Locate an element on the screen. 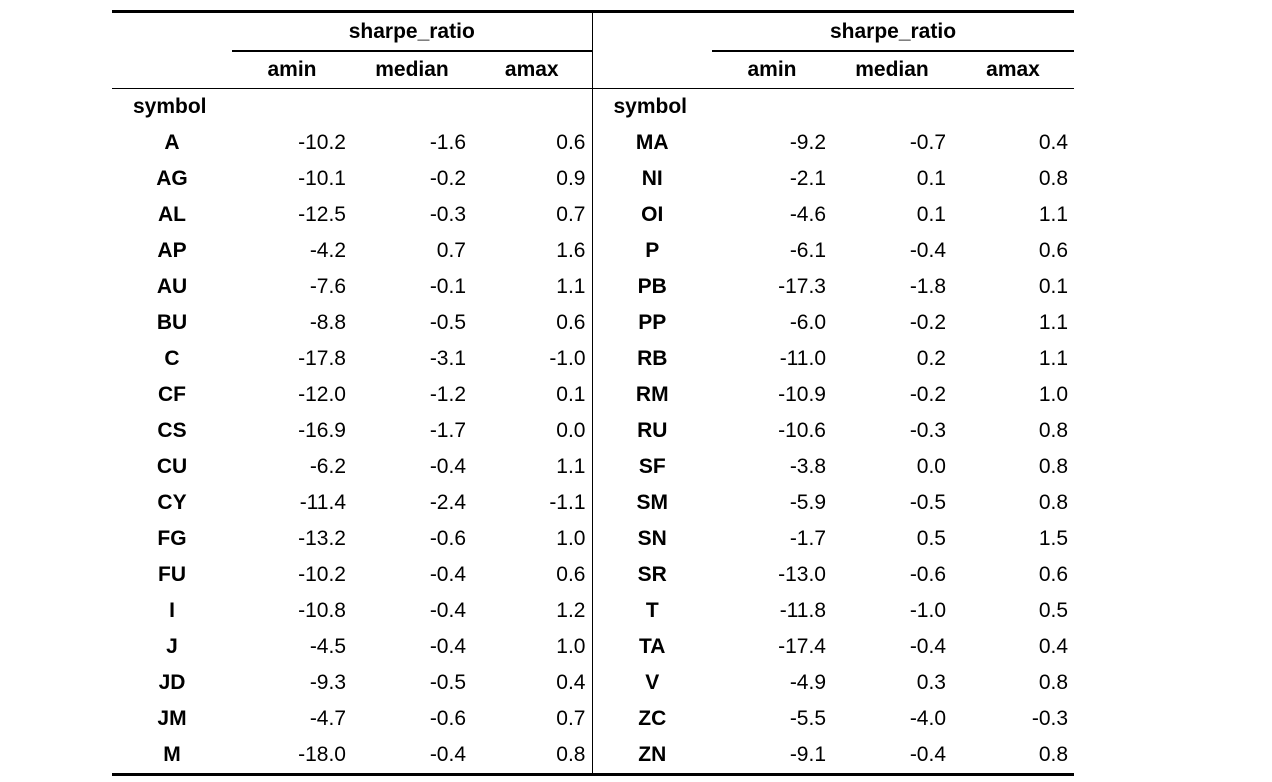 The image size is (1272, 782). median-cell-right: -0.3 is located at coordinates (927, 430).